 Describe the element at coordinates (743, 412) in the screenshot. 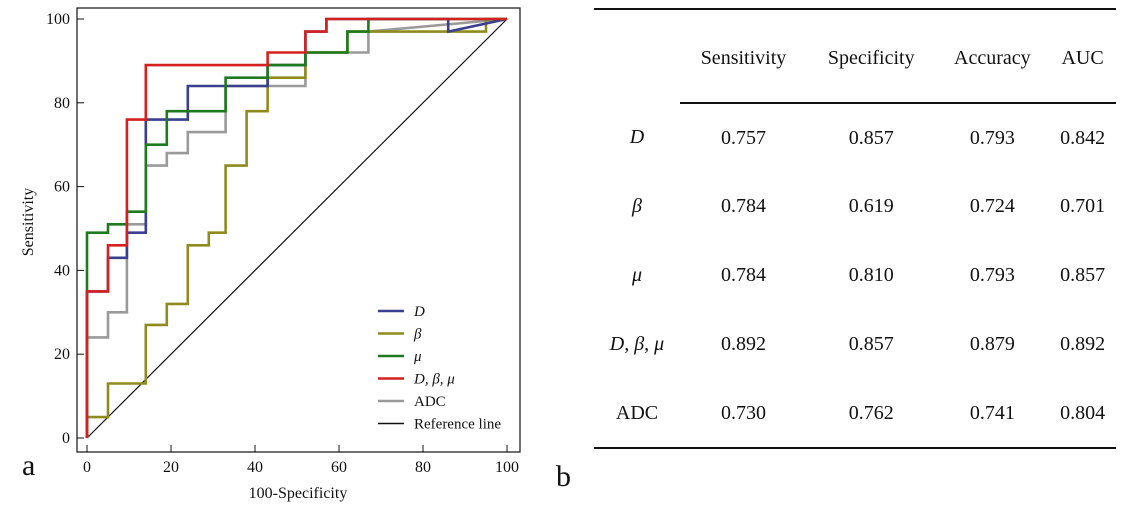

I see `cell-sensitivity: 0.730` at that location.